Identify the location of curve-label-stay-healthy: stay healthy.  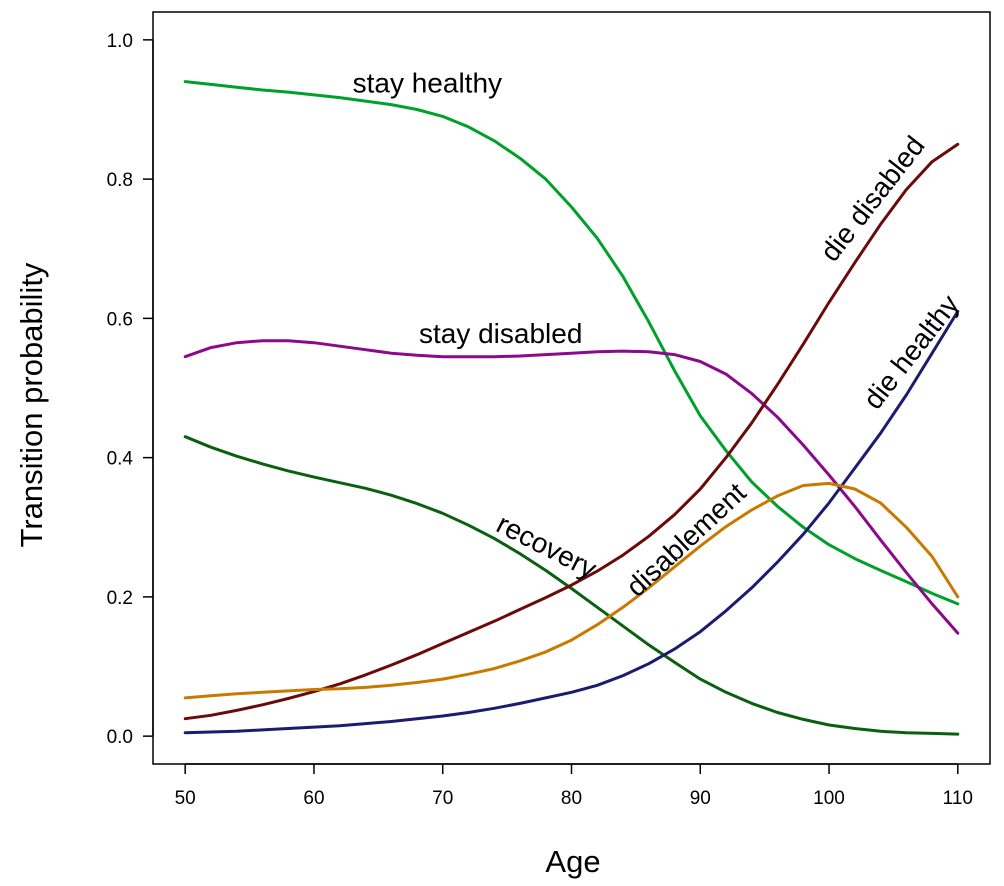
(427, 82).